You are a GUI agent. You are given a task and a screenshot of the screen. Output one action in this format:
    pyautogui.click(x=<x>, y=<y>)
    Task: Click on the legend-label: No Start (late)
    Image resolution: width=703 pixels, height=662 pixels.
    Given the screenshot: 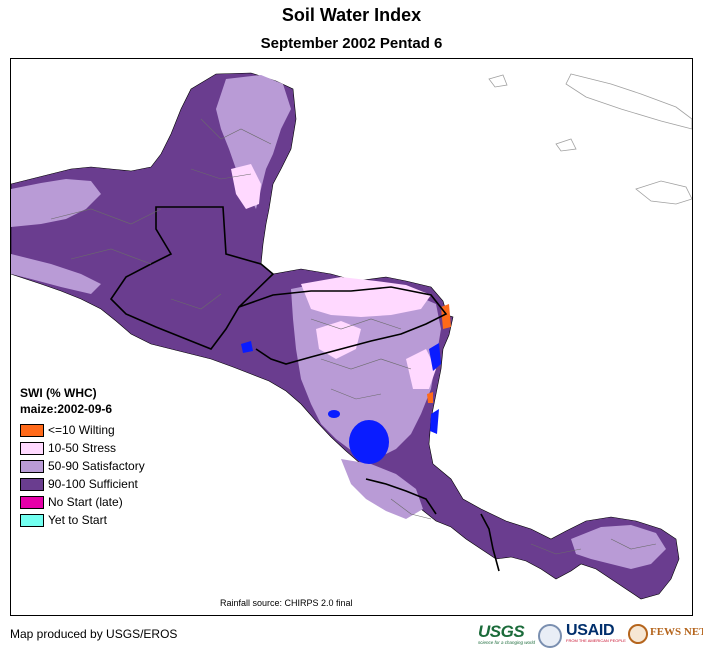 What is the action you would take?
    pyautogui.click(x=85, y=502)
    